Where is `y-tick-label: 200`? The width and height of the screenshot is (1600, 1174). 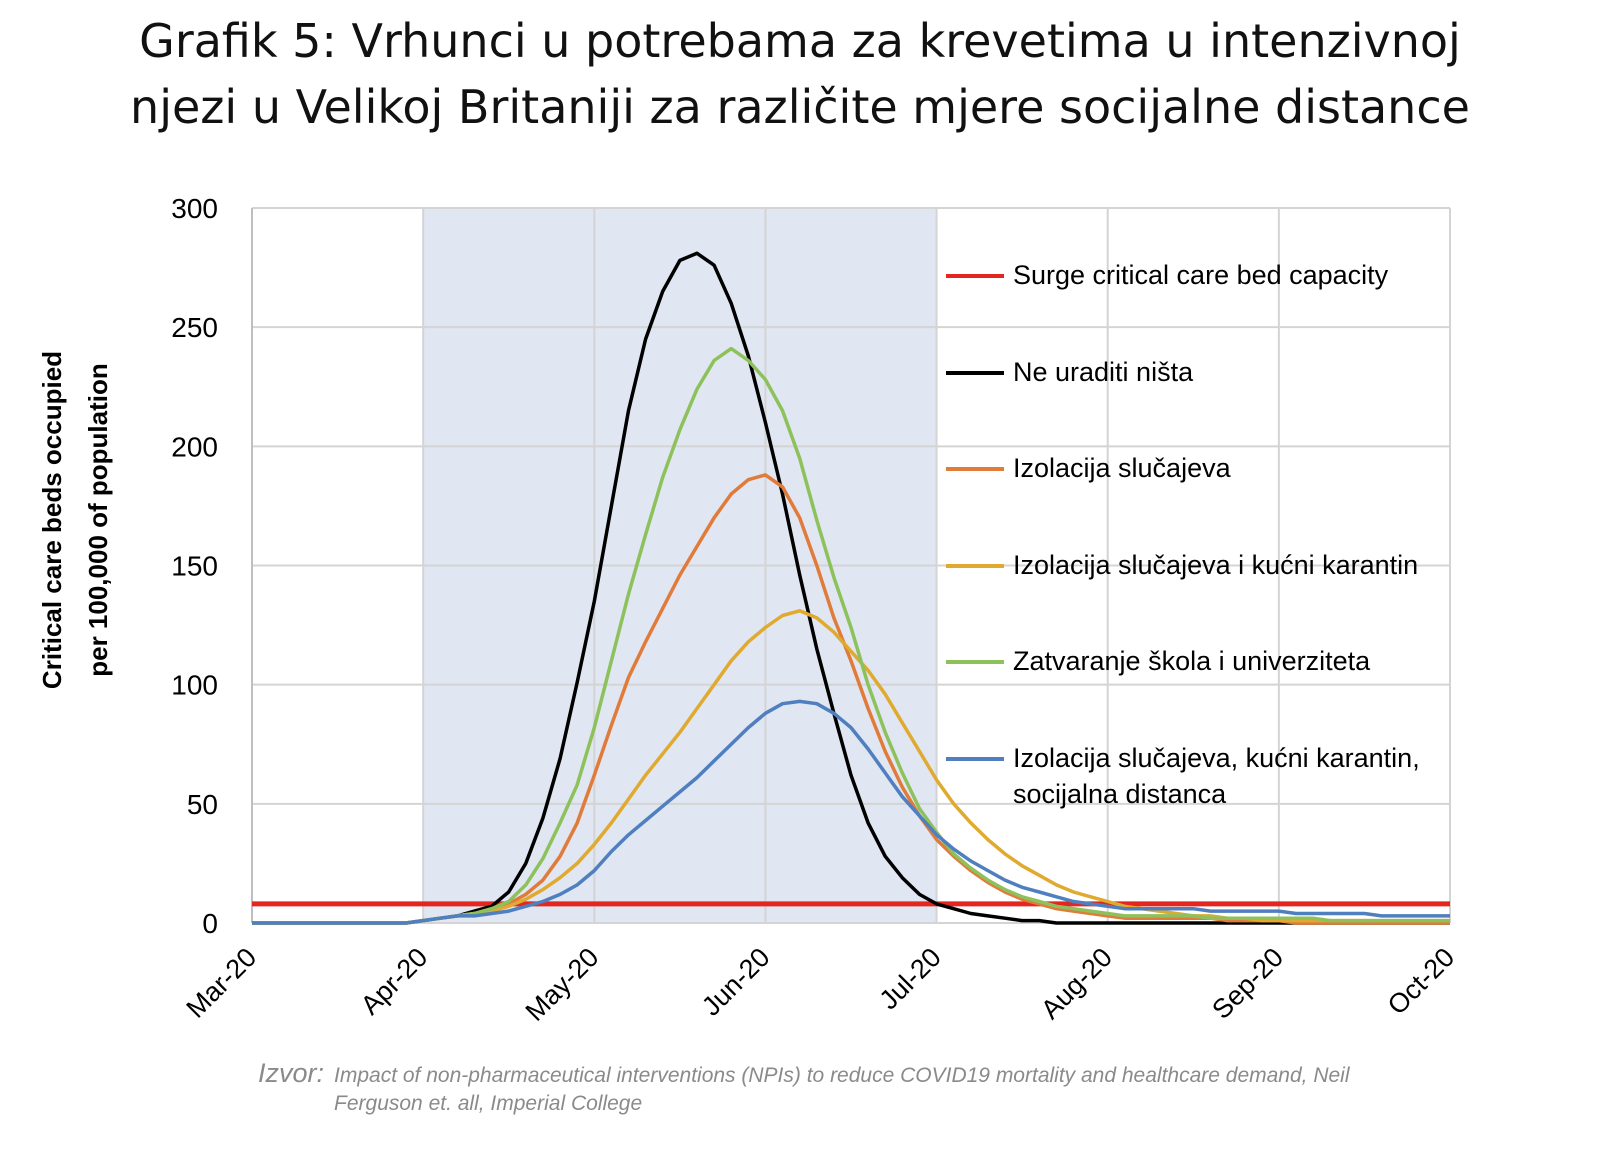 y-tick-label: 200 is located at coordinates (194, 446).